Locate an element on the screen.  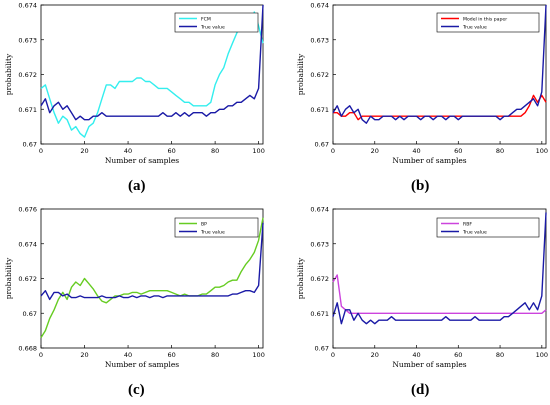
y-tick-label: 0.668 is located at coordinates (27, 349).